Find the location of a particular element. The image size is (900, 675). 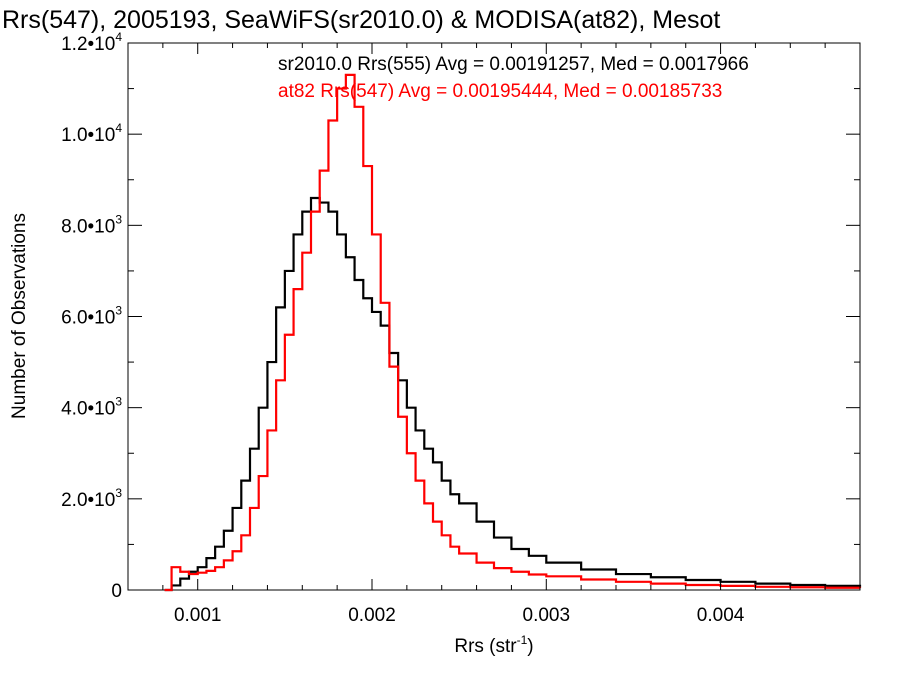

x-axis-label-superscript: -1 is located at coordinates (522, 640).